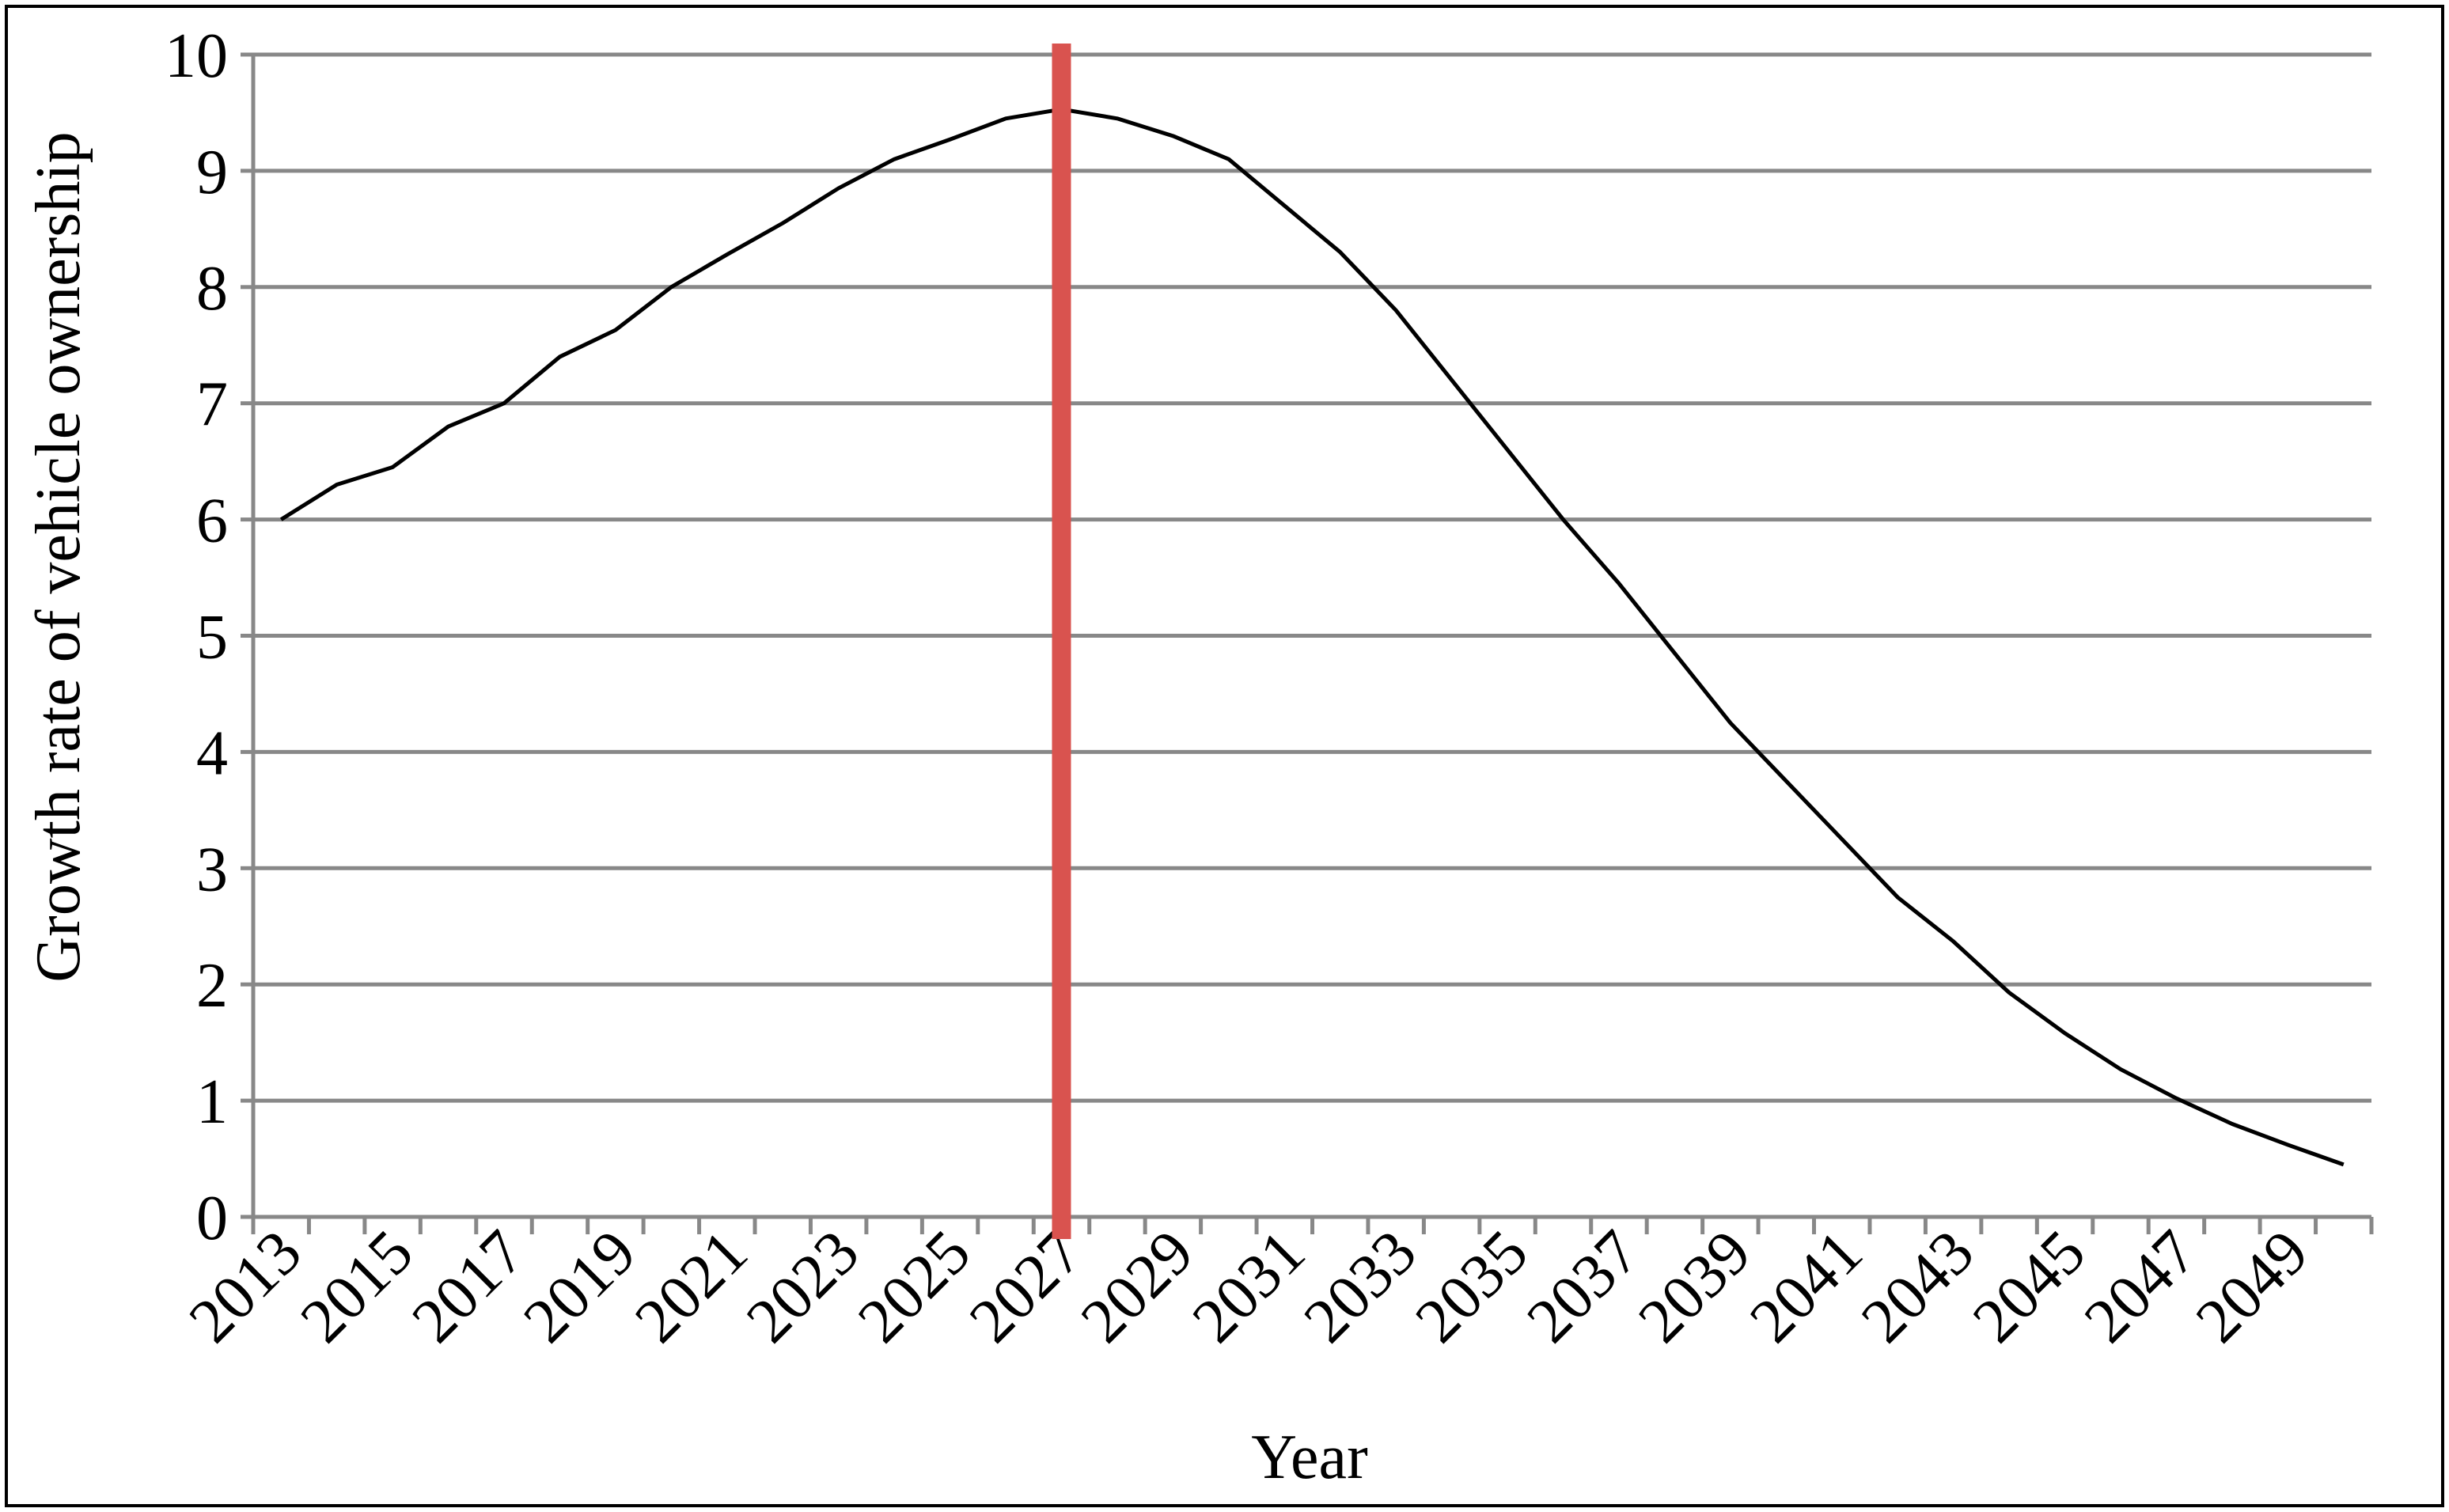 Image resolution: width=2449 pixels, height=1512 pixels. Describe the element at coordinates (212, 405) in the screenshot. I see `y-tick-label: 7` at that location.